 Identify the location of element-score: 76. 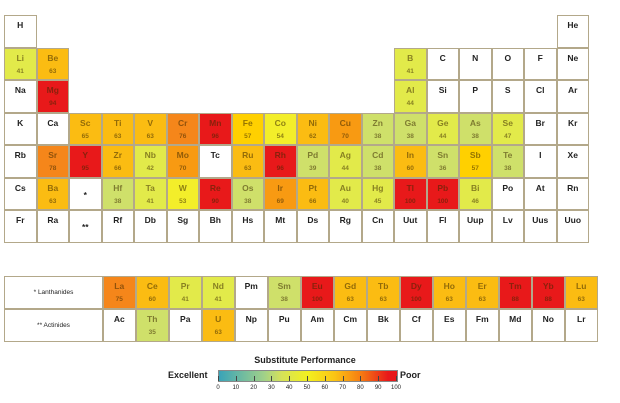
(183, 136).